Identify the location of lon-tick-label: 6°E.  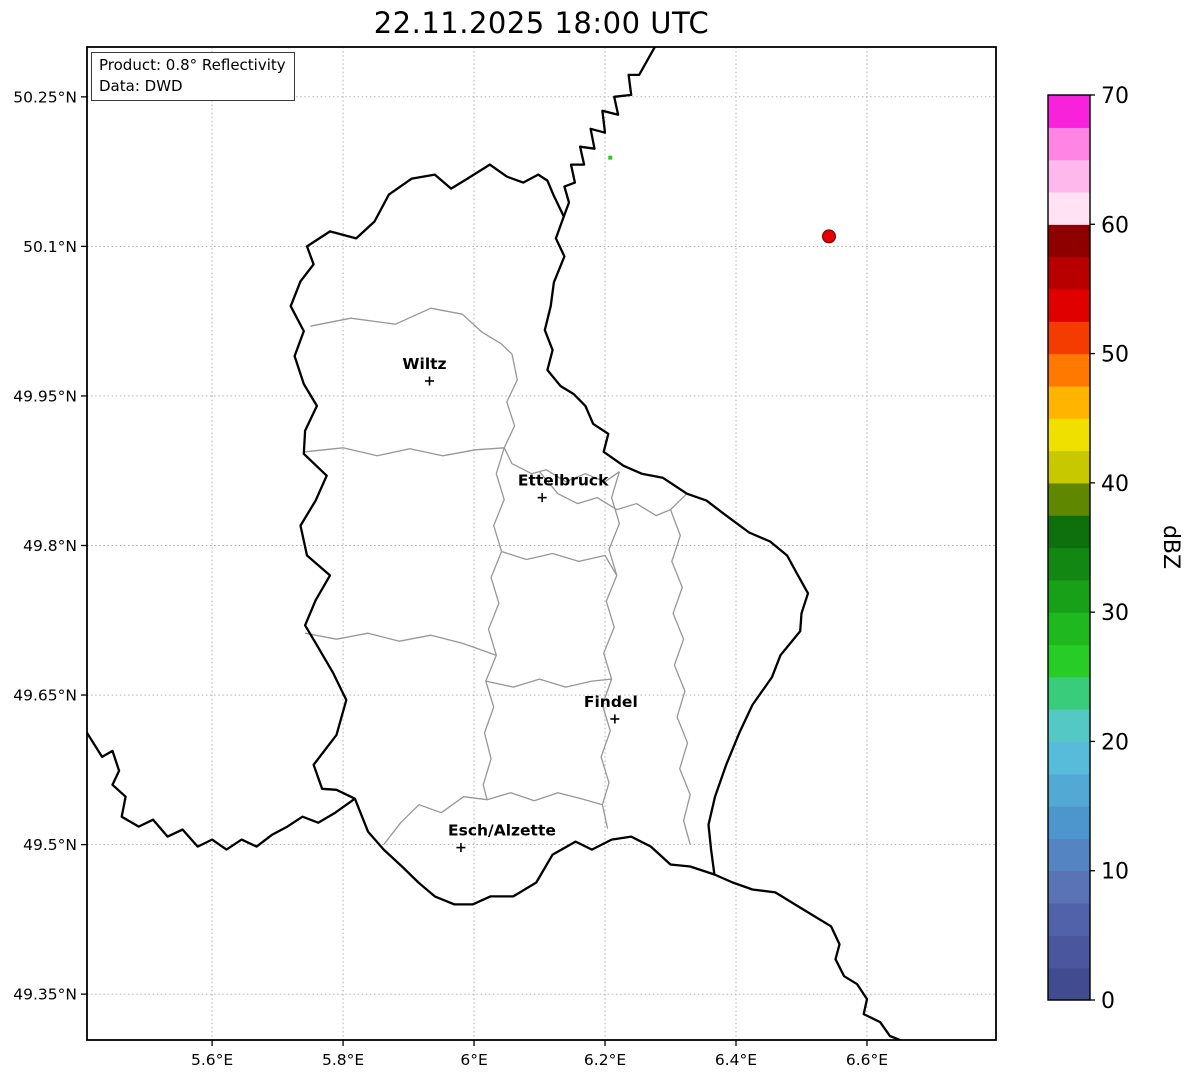
(473, 1060).